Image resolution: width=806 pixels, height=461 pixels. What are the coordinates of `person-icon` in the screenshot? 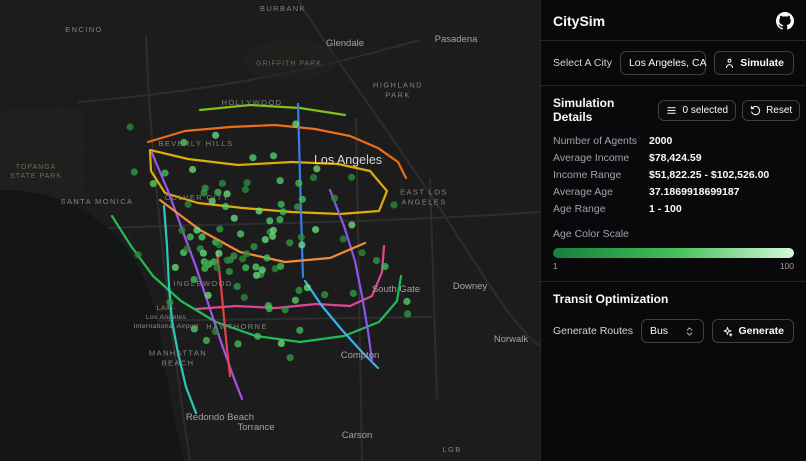 It's located at (729, 63).